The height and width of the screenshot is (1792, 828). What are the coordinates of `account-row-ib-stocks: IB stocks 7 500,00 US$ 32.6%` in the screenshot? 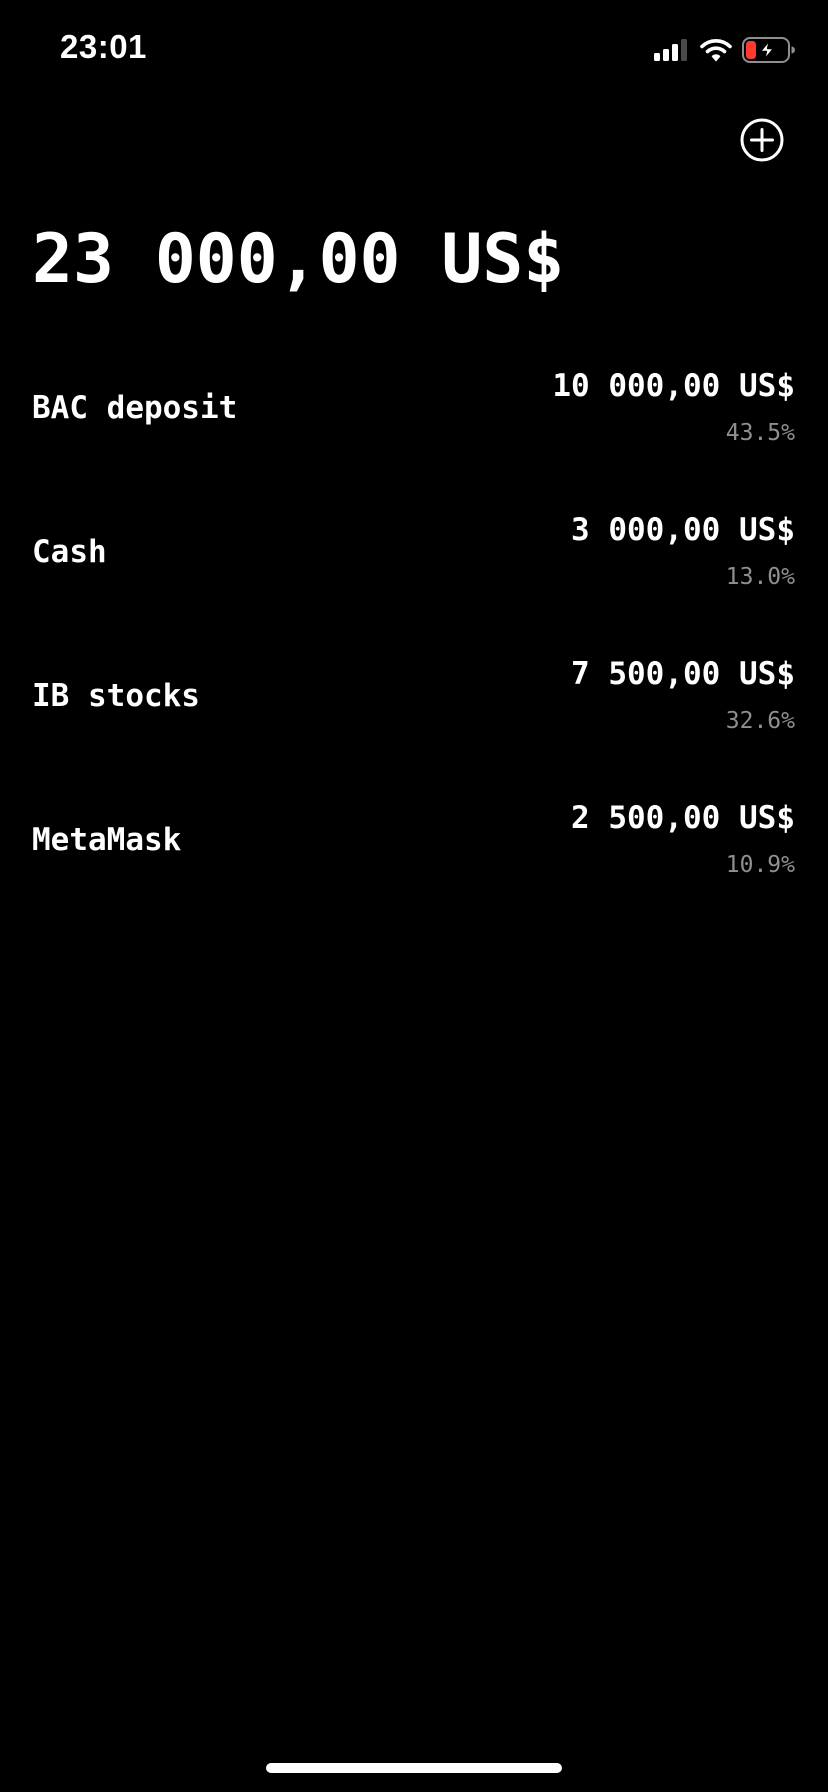 It's located at (414, 716).